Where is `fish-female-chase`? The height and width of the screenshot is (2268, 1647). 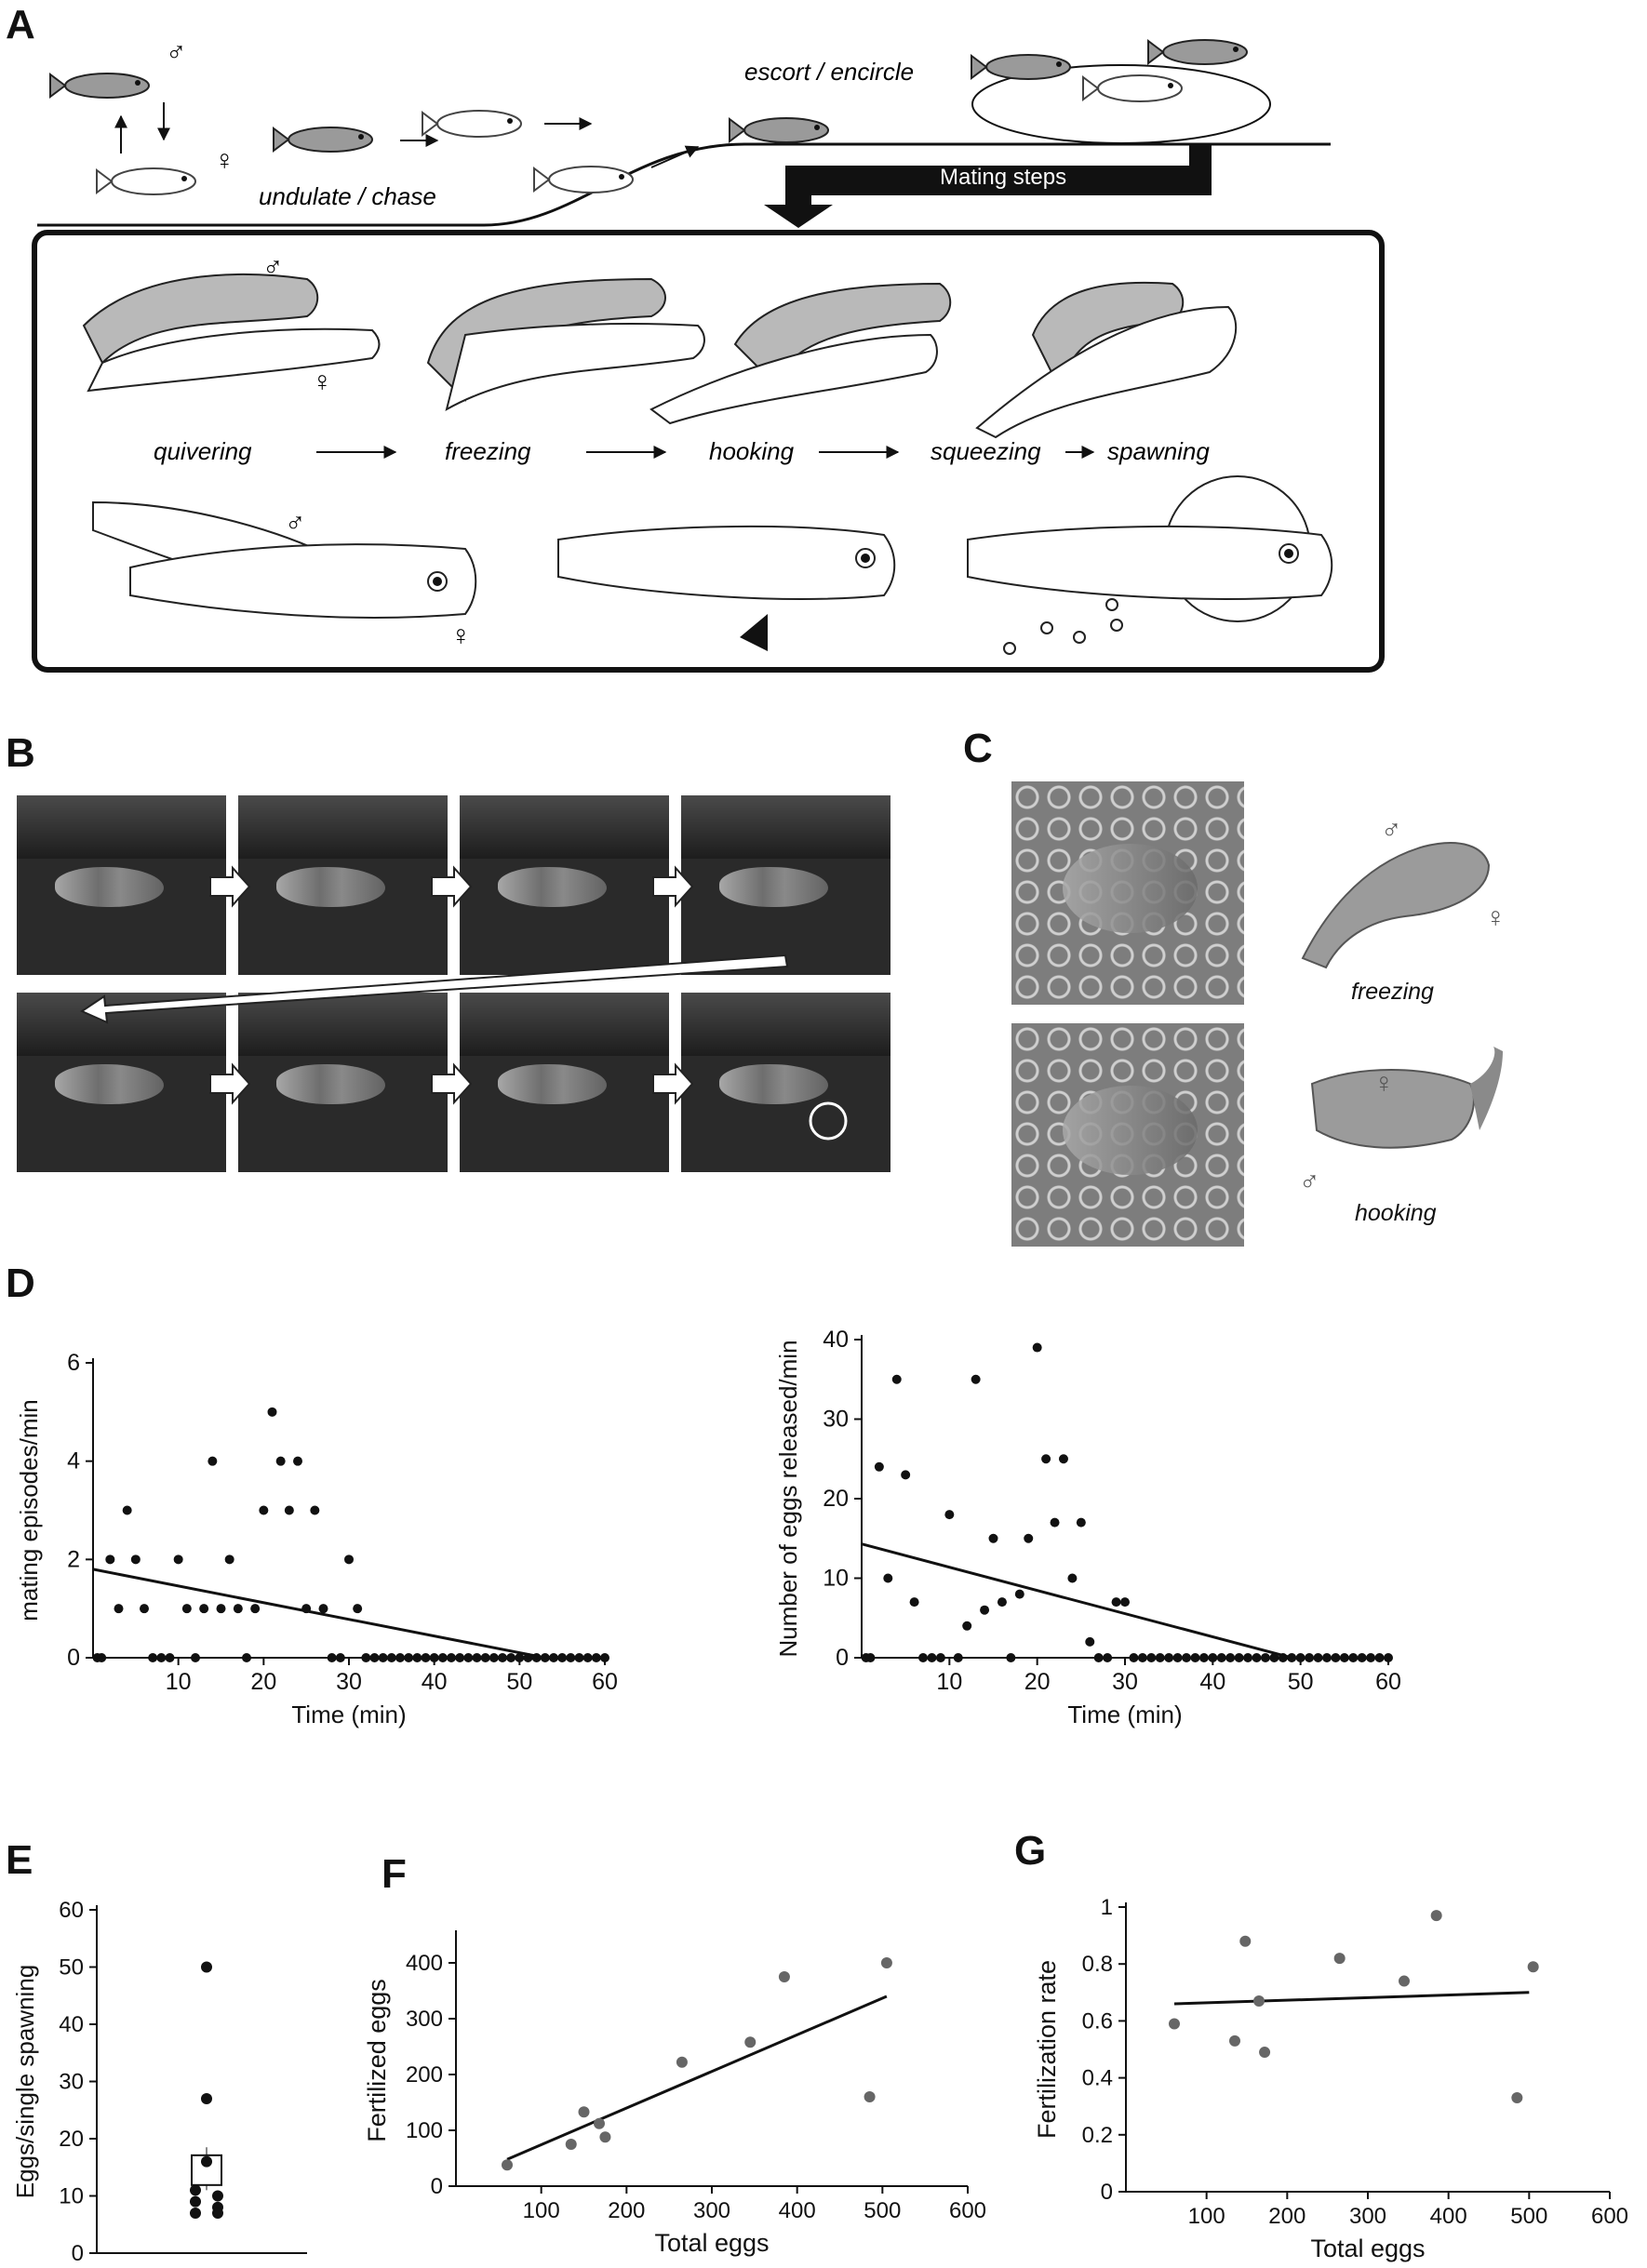
fish-female-chase is located at coordinates (472, 124).